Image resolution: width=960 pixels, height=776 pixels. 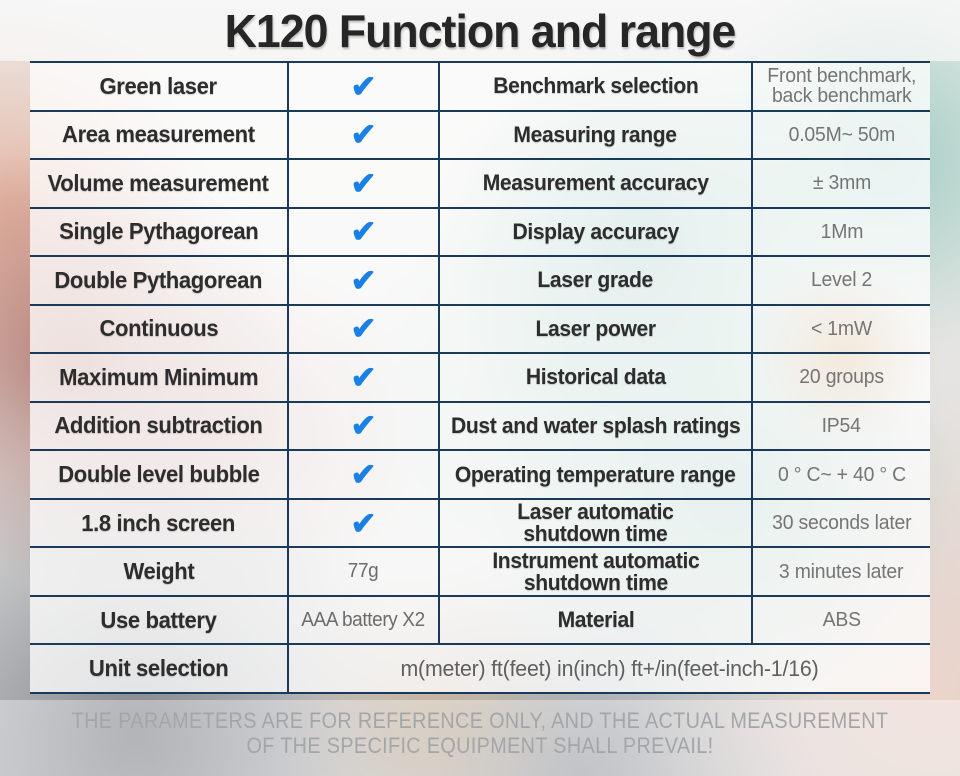 What do you see at coordinates (594, 620) in the screenshot?
I see `spec-cell: Material` at bounding box center [594, 620].